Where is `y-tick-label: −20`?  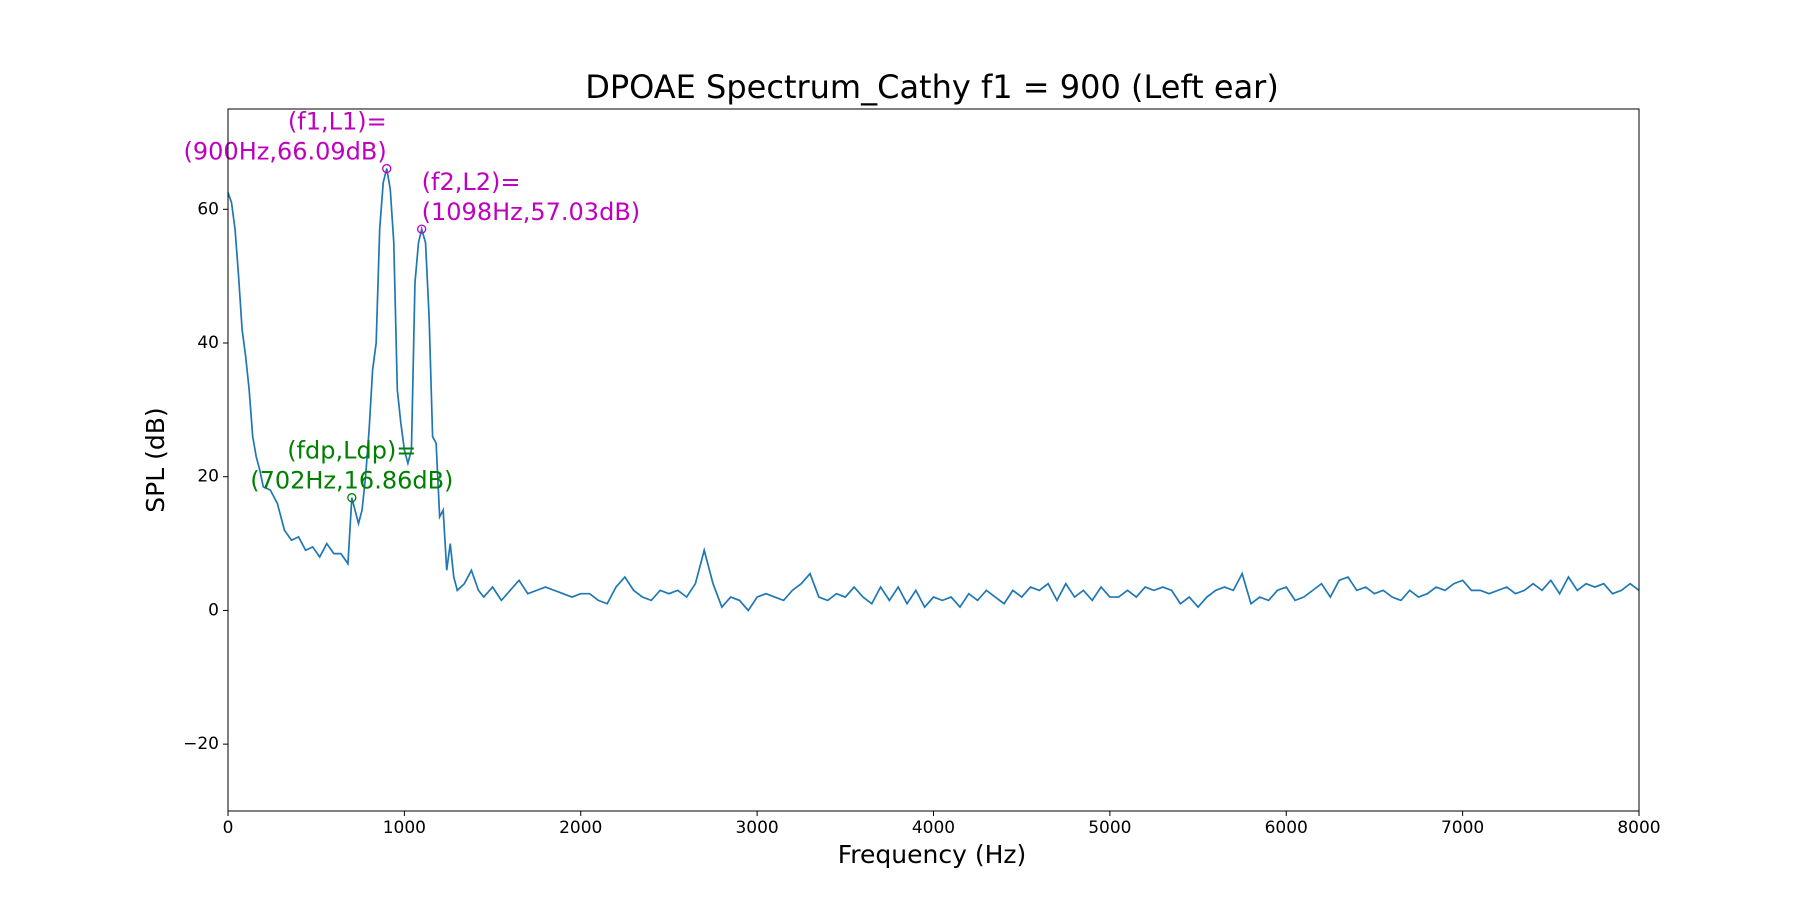 y-tick-label: −20 is located at coordinates (201, 744).